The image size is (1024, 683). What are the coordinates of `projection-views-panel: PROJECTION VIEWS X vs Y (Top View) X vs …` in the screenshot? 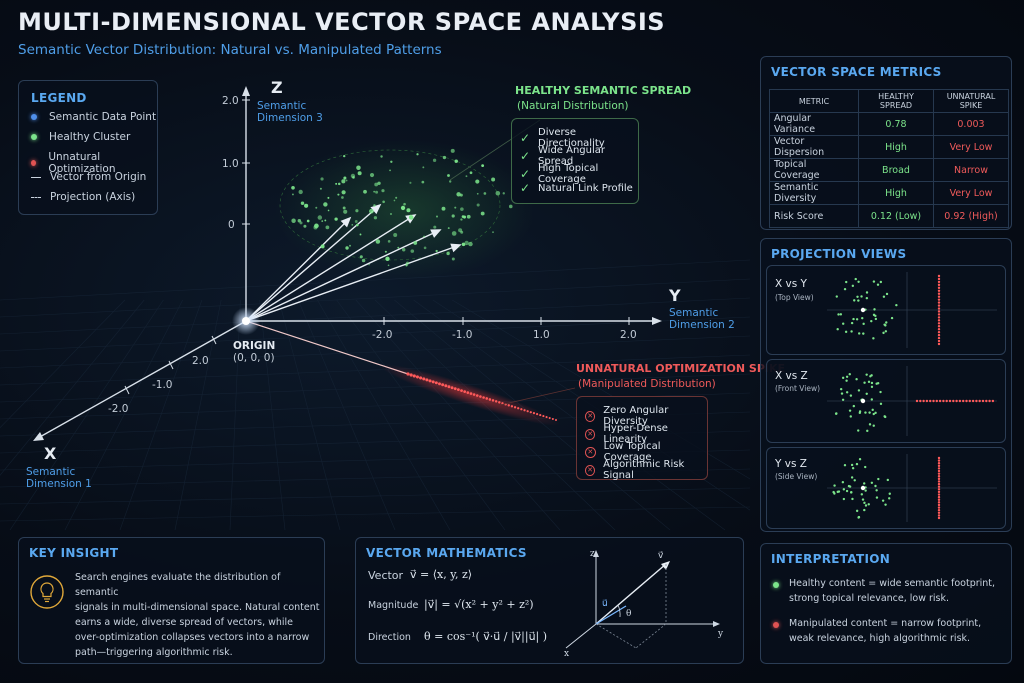 It's located at (886, 385).